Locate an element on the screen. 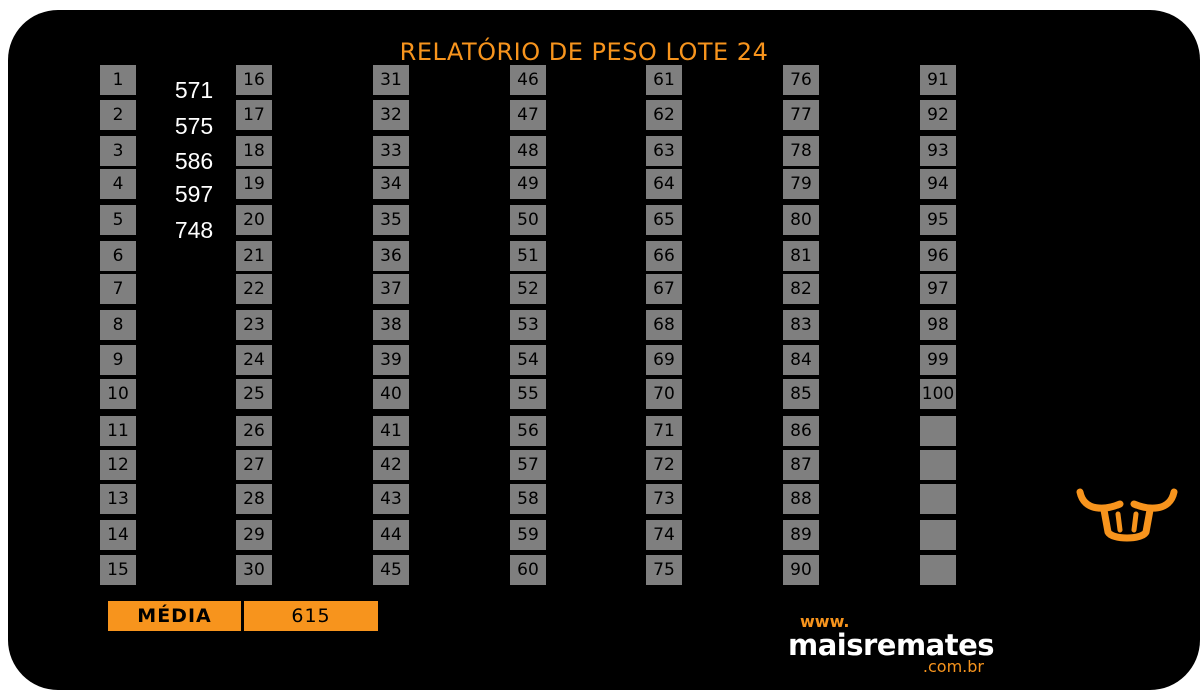 The image size is (1200, 700). lot-number-cell: 86 is located at coordinates (801, 431).